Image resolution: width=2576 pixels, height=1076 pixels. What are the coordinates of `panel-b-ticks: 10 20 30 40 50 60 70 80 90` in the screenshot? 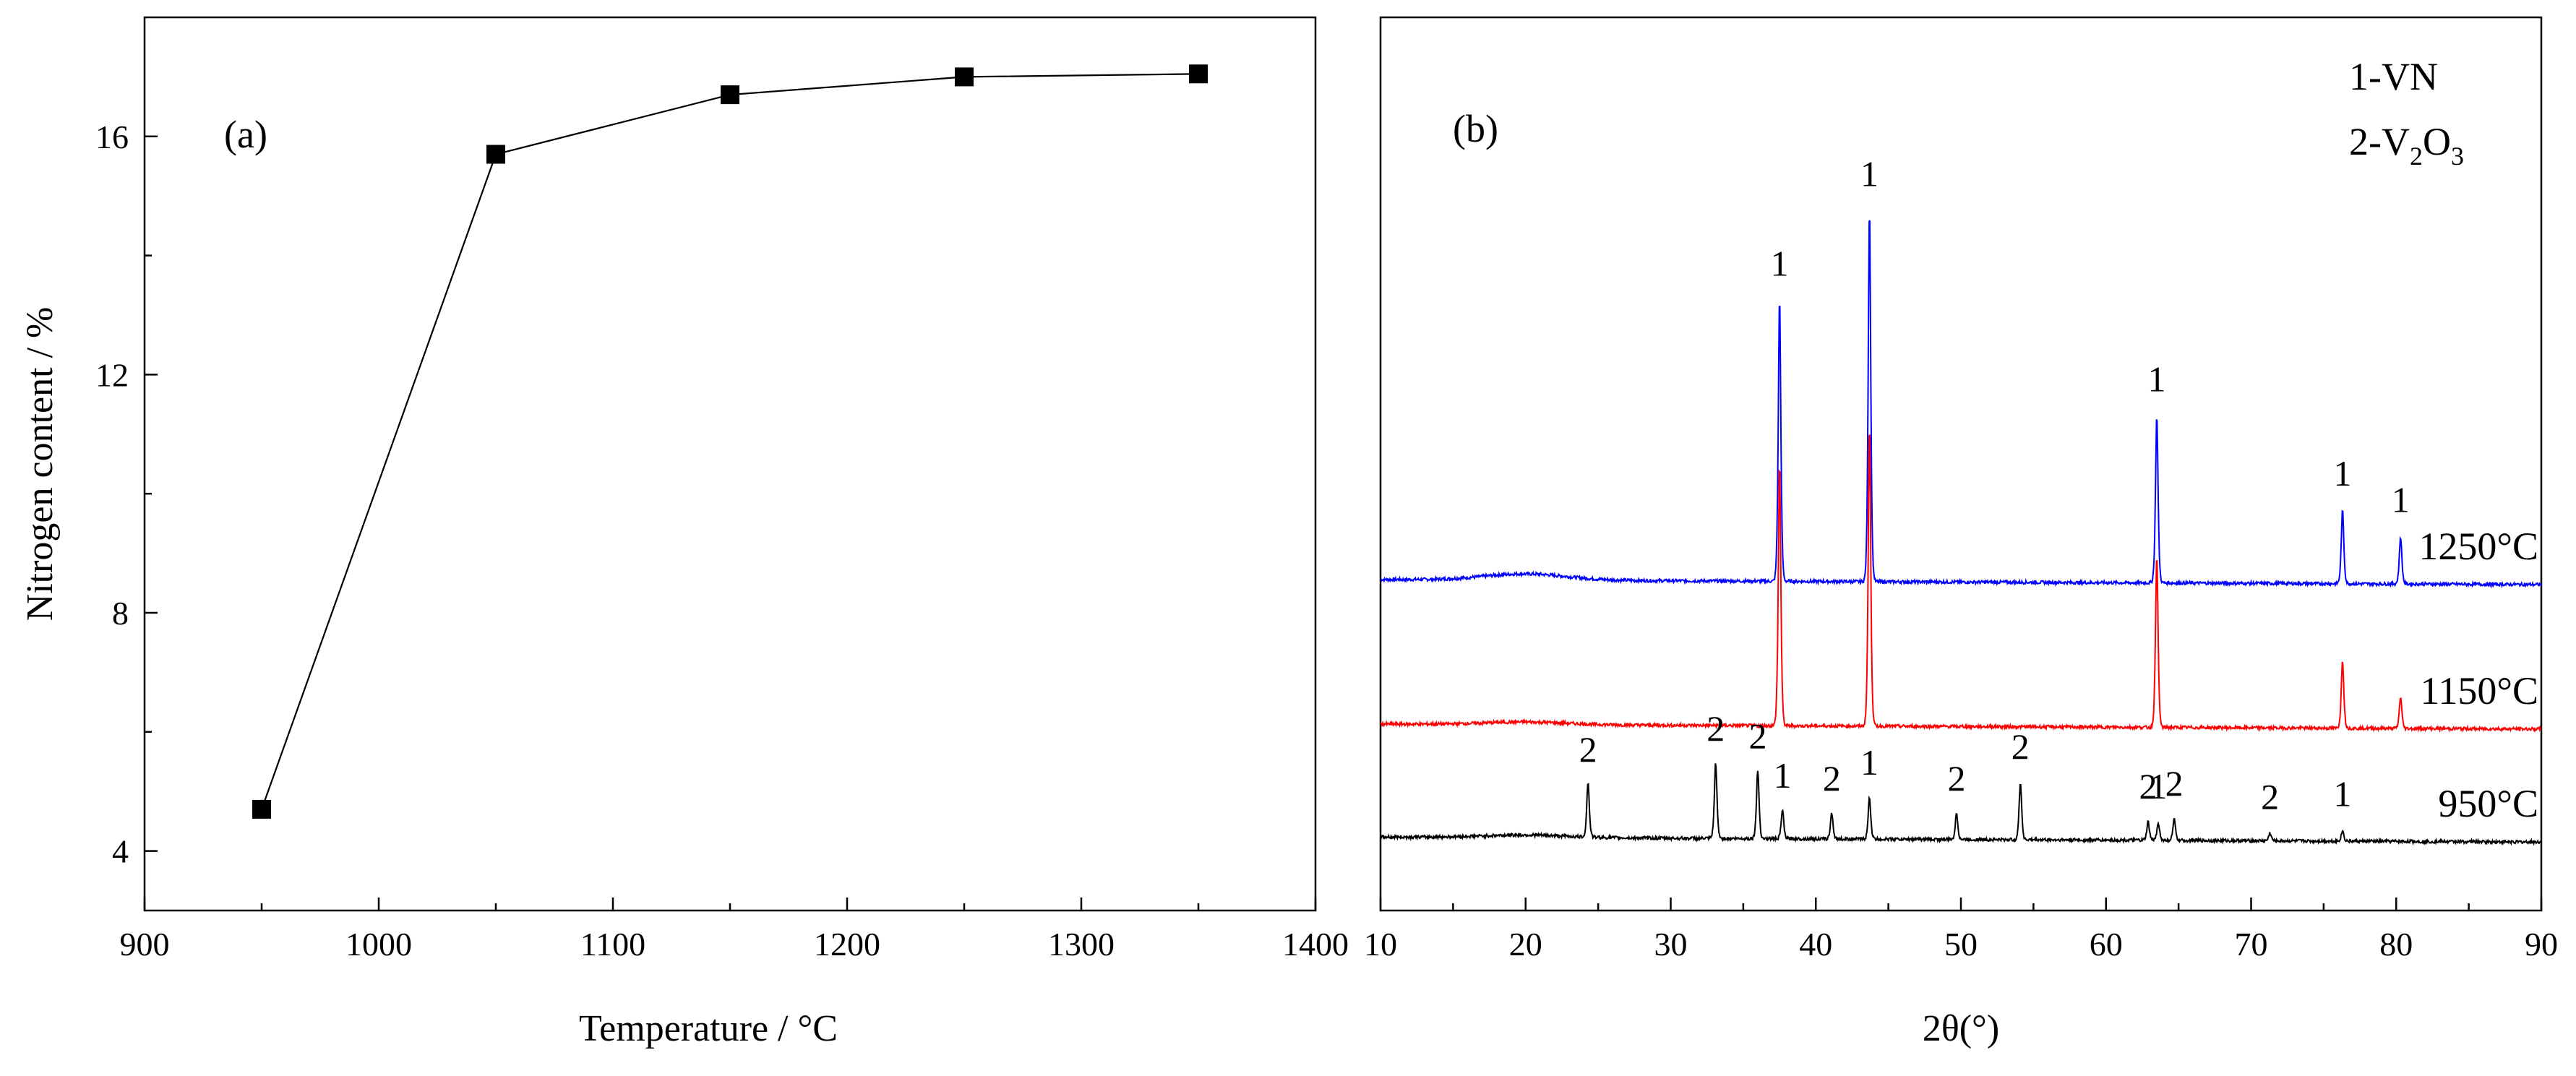 It's located at (1961, 930).